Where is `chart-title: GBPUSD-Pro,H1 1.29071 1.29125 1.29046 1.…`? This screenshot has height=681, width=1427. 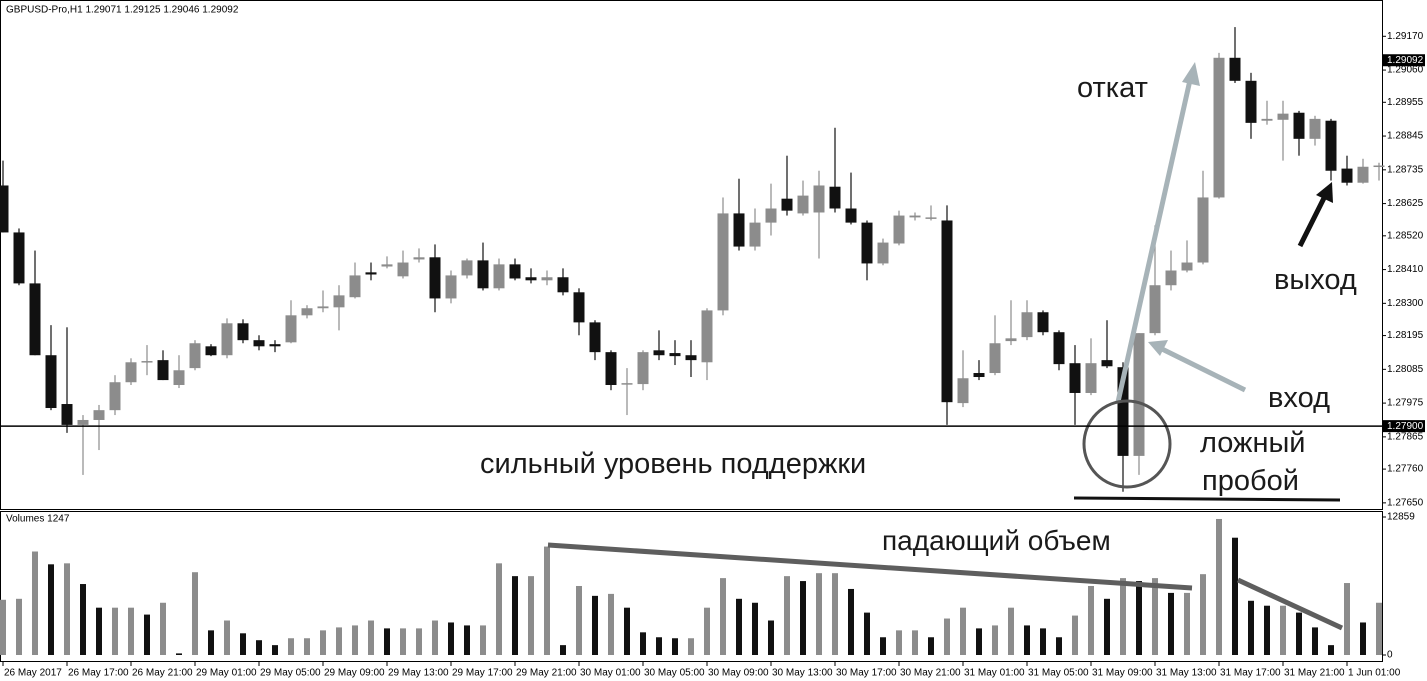
chart-title: GBPUSD-Pro,H1 1.29071 1.29125 1.29046 1.… is located at coordinates (122, 10).